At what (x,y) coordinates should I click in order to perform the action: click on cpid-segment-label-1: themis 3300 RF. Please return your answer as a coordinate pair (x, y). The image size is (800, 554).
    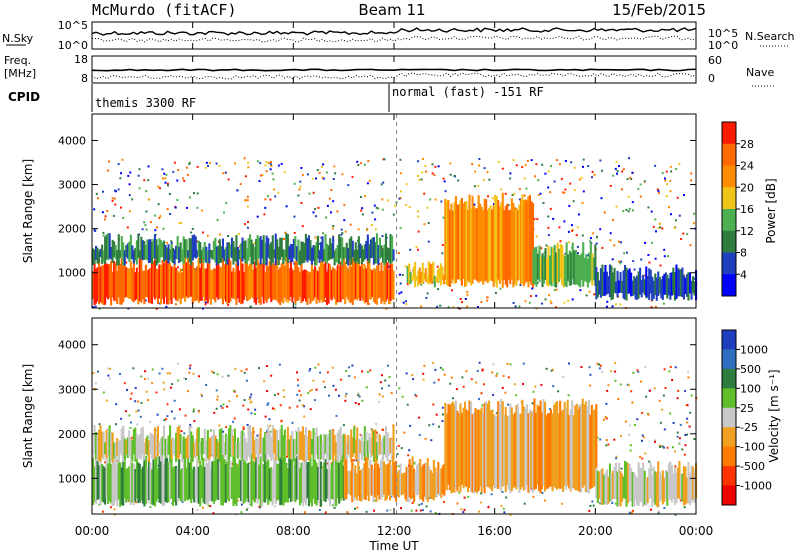
    Looking at the image, I should click on (145, 103).